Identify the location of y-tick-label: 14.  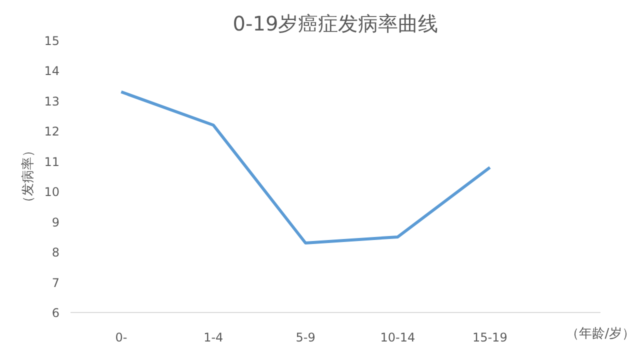
(52, 71).